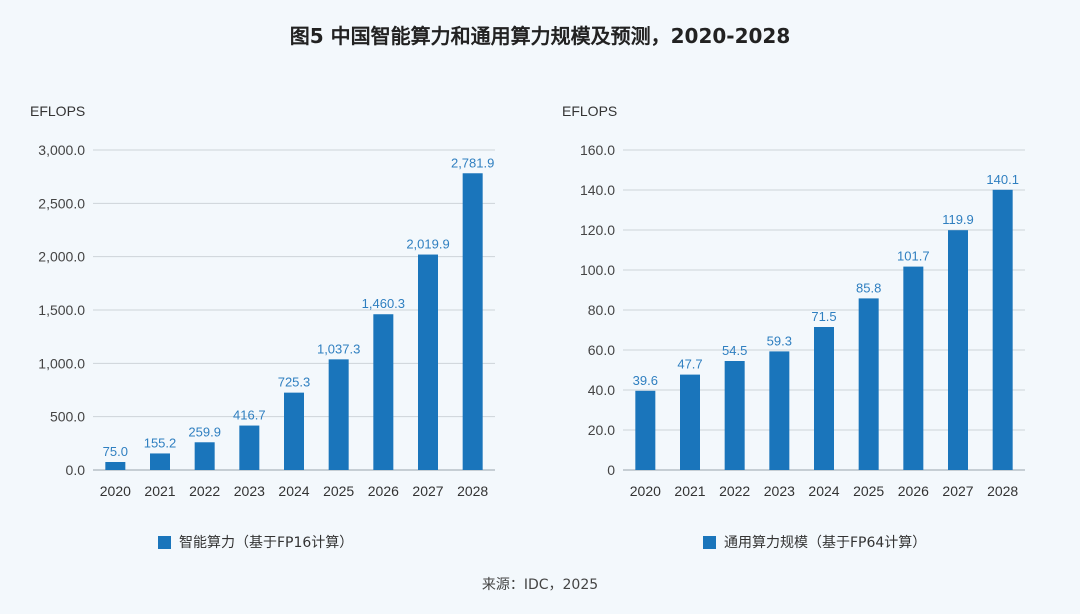 The width and height of the screenshot is (1080, 614). What do you see at coordinates (601, 390) in the screenshot?
I see `y-tick-label: 40.0` at bounding box center [601, 390].